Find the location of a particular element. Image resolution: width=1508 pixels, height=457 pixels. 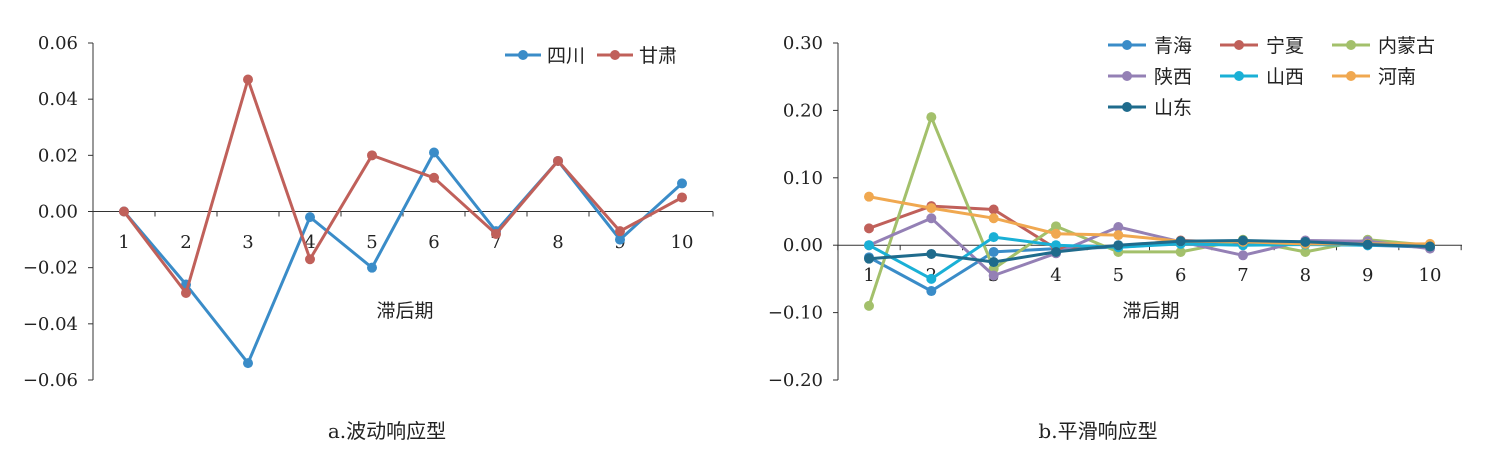

series-山东 is located at coordinates (1149, 251).